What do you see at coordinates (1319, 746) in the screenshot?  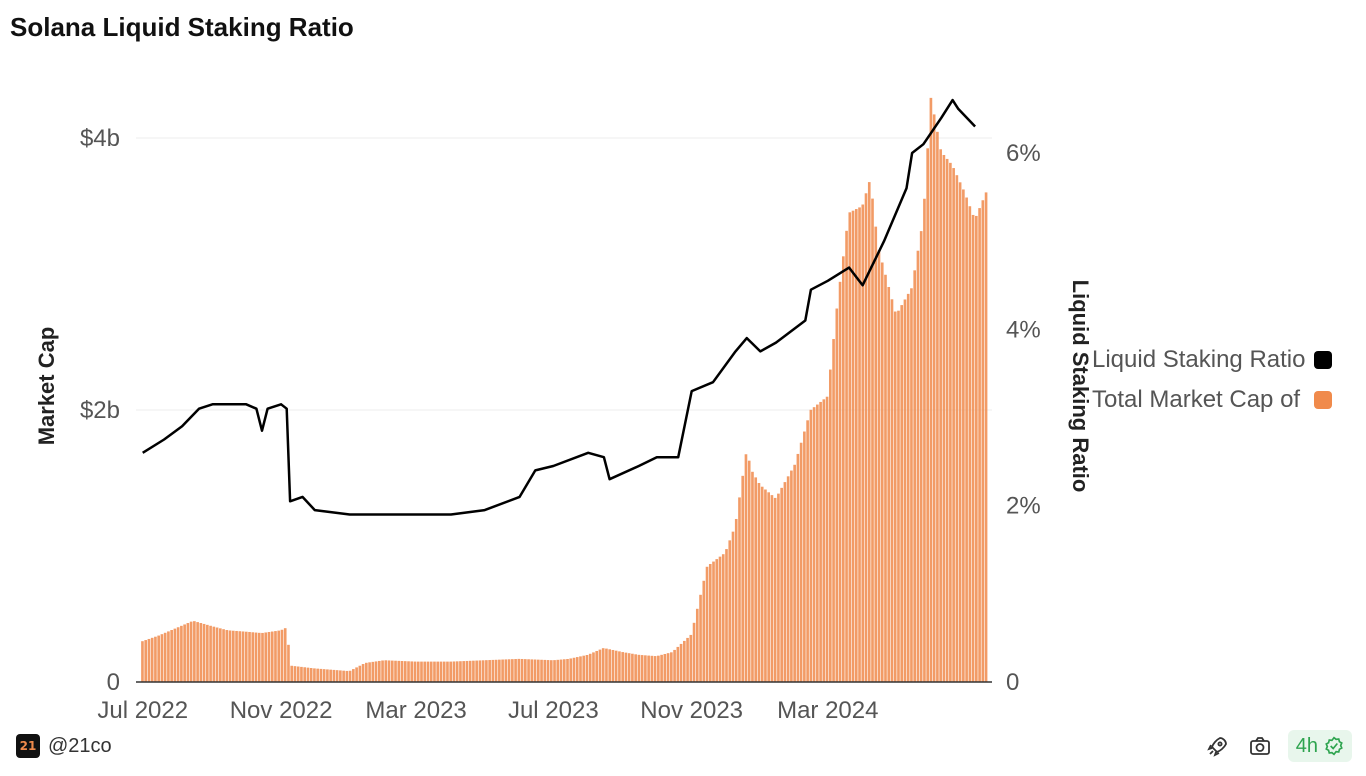 I see `refresh-badge: 4h` at bounding box center [1319, 746].